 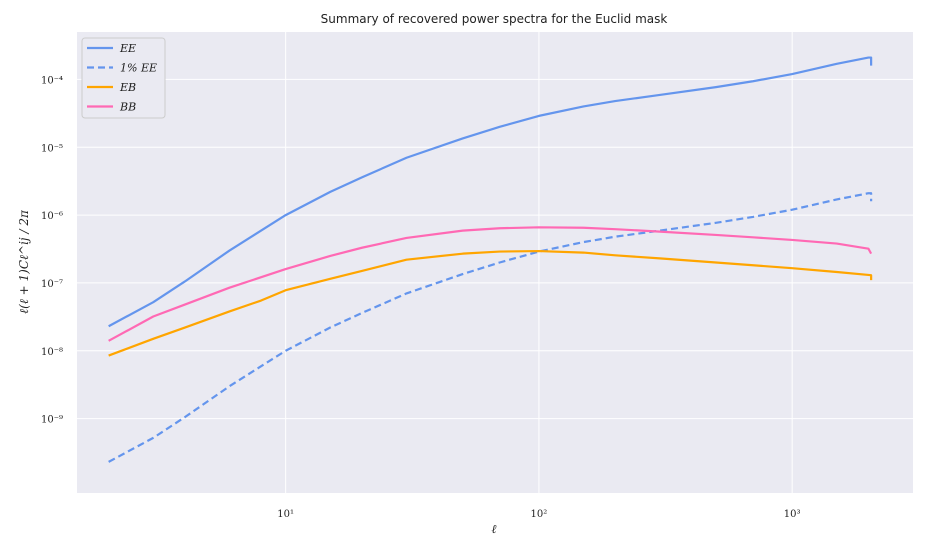 What do you see at coordinates (52, 420) in the screenshot?
I see `y-tick-label: 10⁻⁹` at bounding box center [52, 420].